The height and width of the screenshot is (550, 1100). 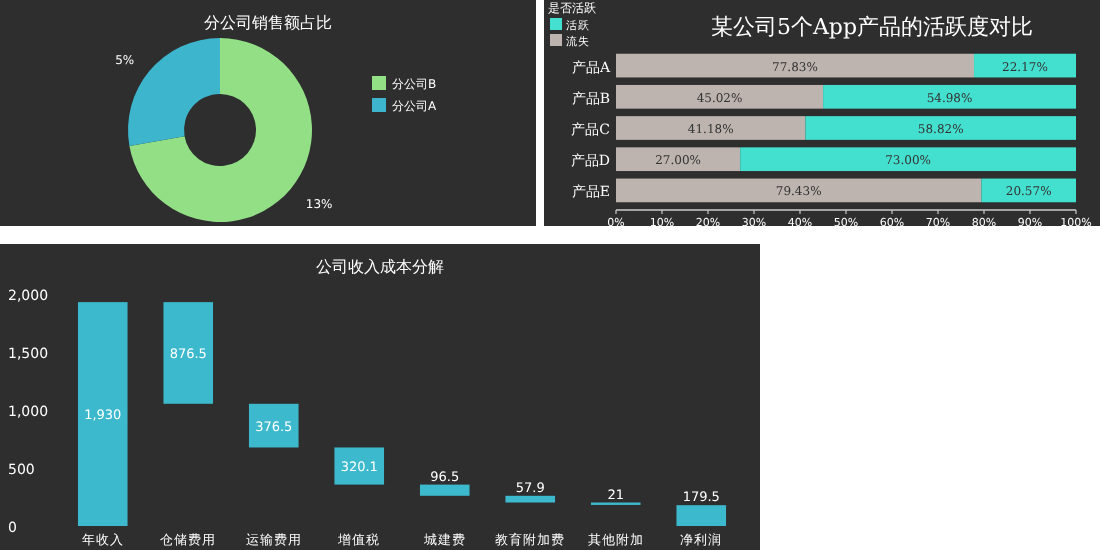 I want to click on chart-title: 某公司5个App产品的活跃度对比, so click(x=872, y=27).